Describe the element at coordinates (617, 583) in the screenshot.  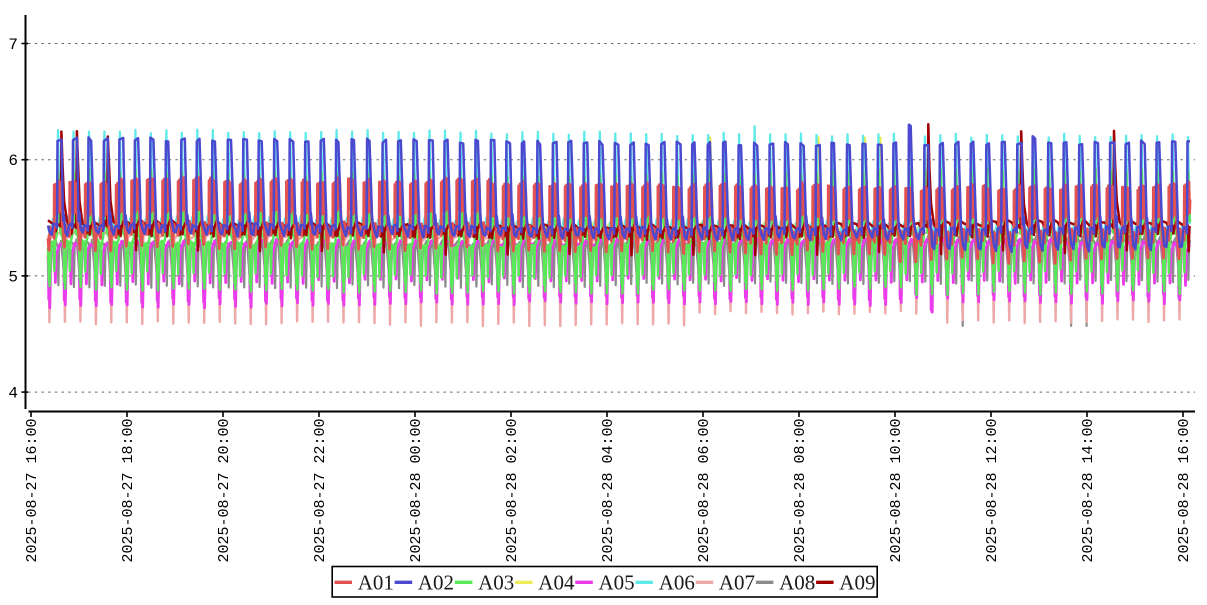
I see `svg-text: A05` at that location.